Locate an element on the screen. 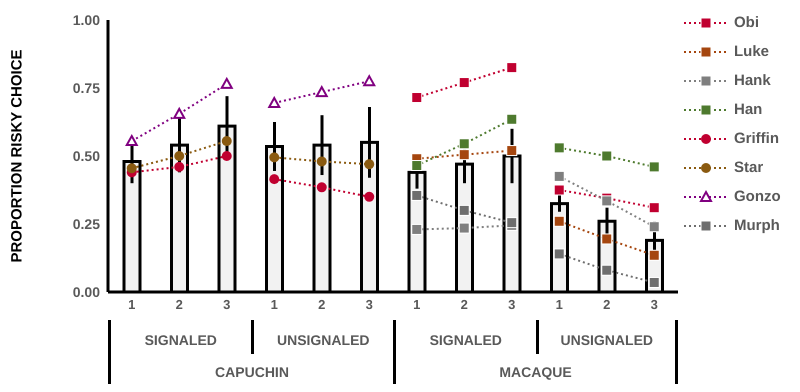 The height and width of the screenshot is (392, 800). y-tick-label: 0.25 is located at coordinates (86, 224).